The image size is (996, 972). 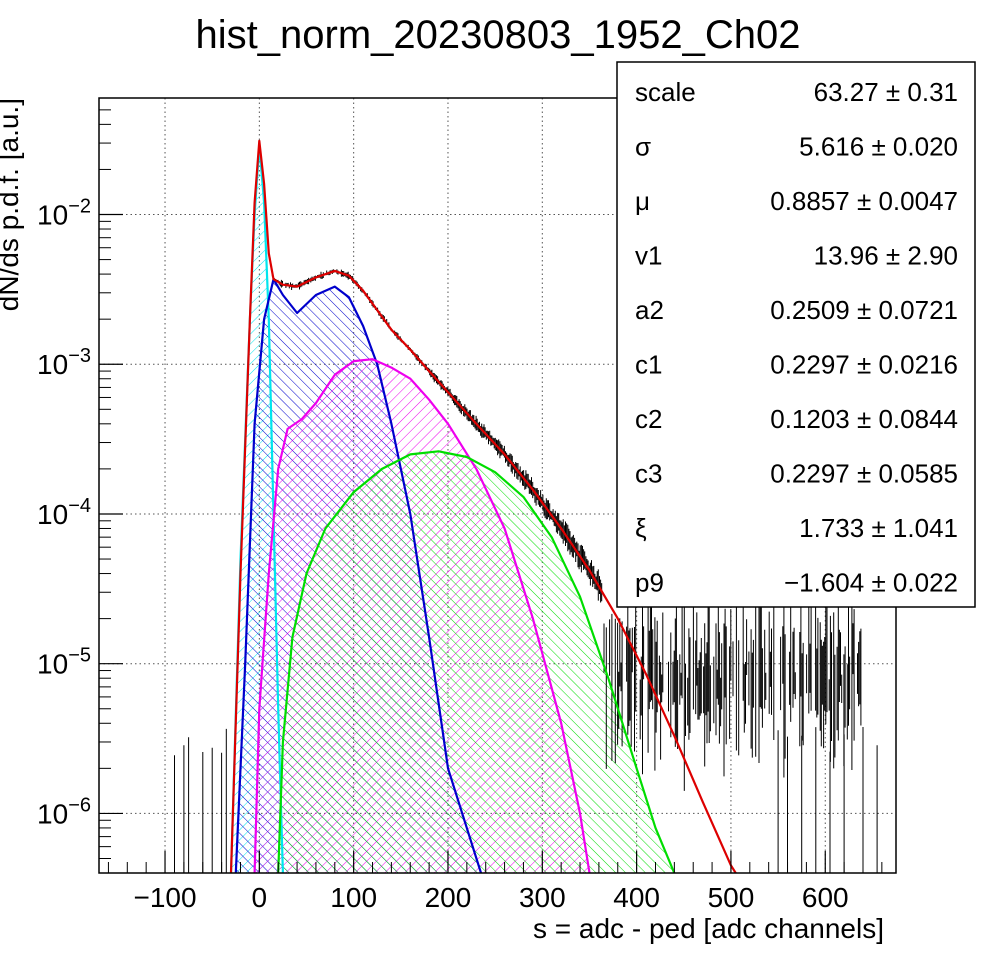 I want to click on stats-param-name: μ, so click(x=642, y=201).